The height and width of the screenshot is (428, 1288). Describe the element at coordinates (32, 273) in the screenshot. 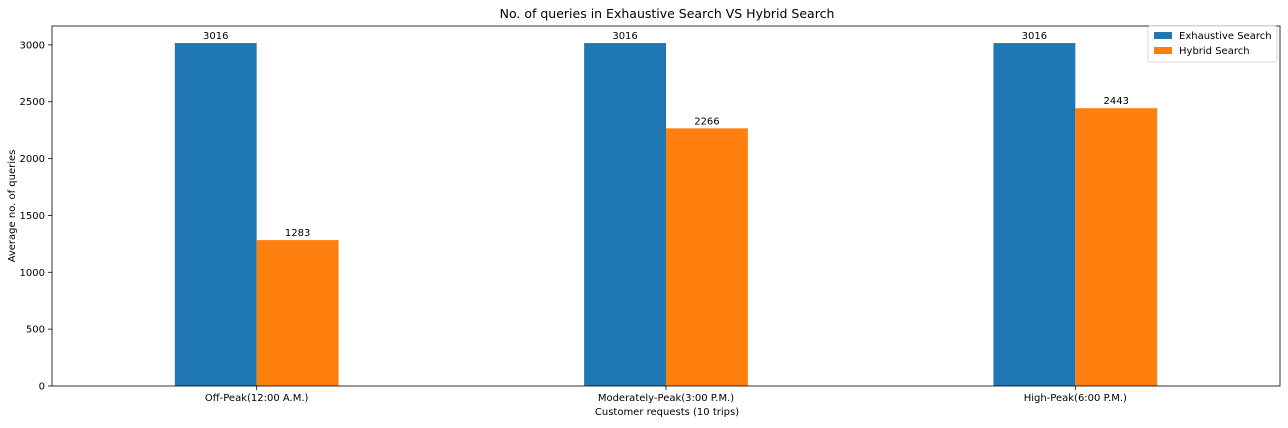

I see `y-tick-label: 1000` at that location.